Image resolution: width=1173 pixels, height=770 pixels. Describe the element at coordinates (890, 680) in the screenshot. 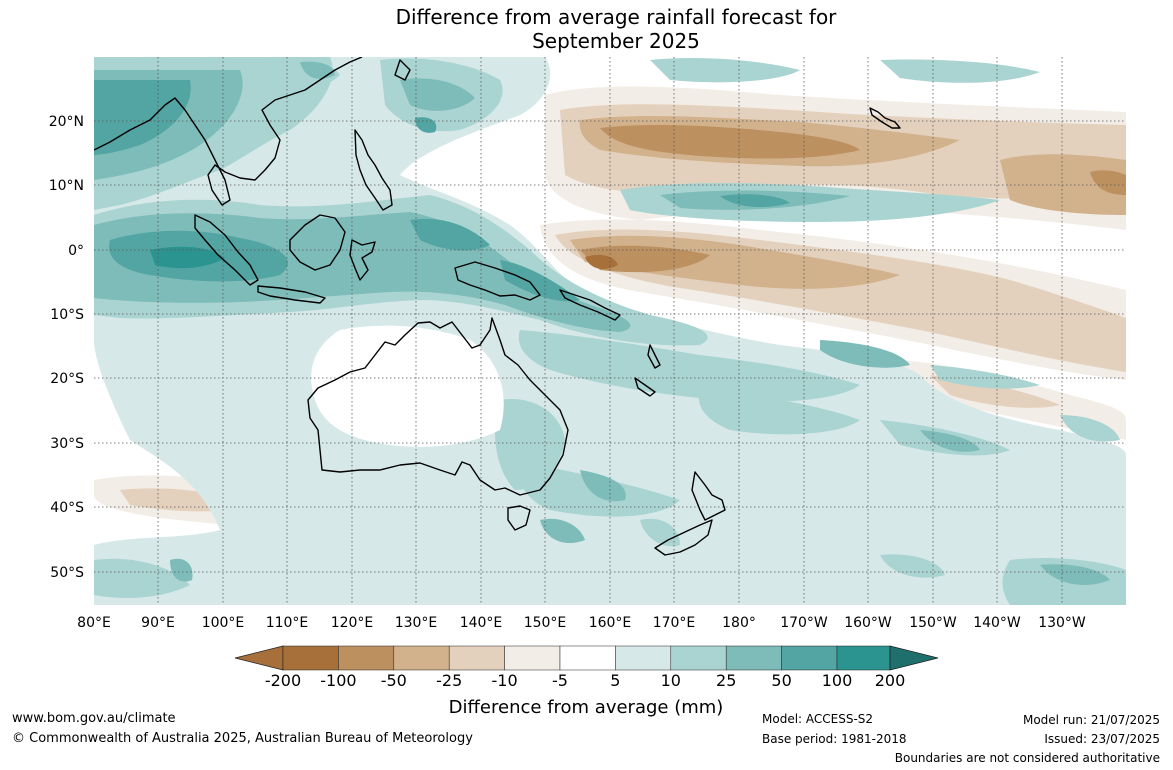

I see `colorbar-label: 200` at that location.